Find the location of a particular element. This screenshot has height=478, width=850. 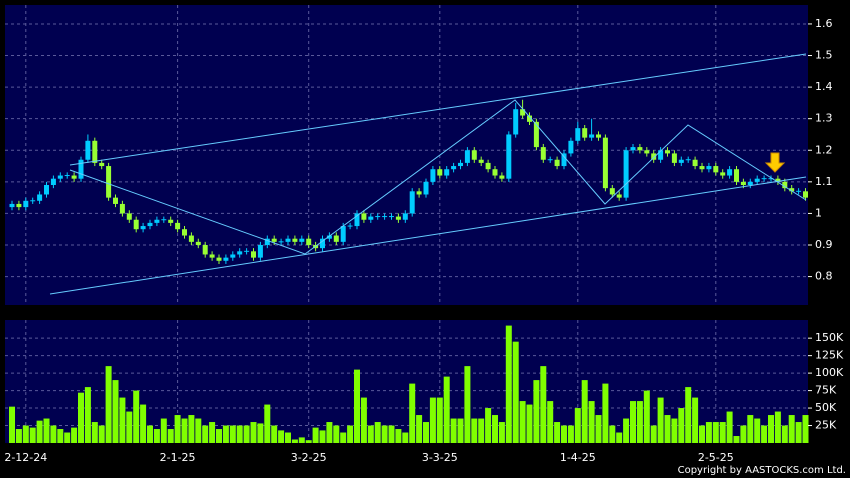

y-tick-label: 125K is located at coordinates (829, 355).